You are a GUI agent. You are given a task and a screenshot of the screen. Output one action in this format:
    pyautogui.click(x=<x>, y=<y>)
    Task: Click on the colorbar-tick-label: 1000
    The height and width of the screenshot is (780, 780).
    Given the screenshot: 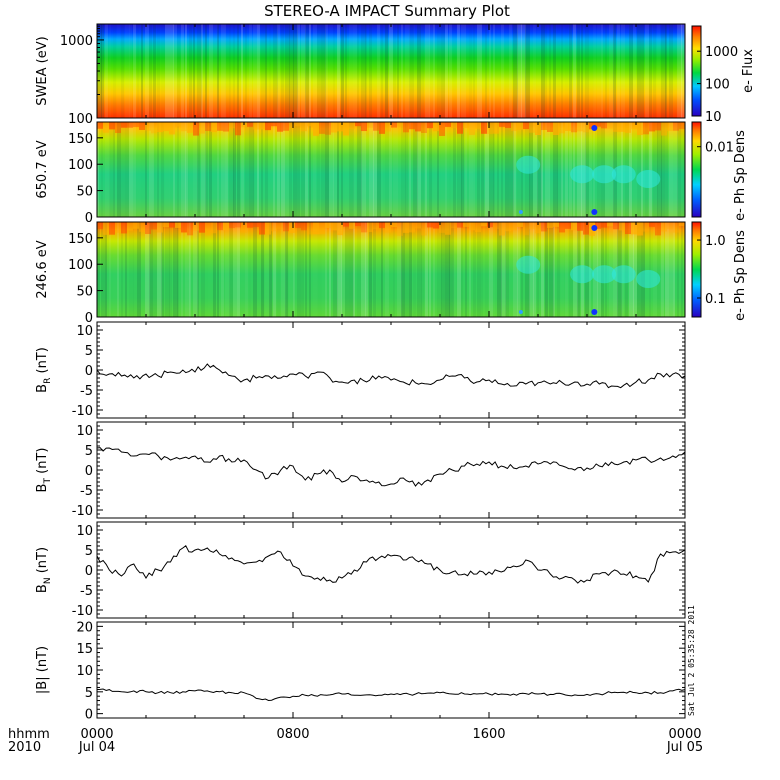 What is the action you would take?
    pyautogui.click(x=721, y=52)
    